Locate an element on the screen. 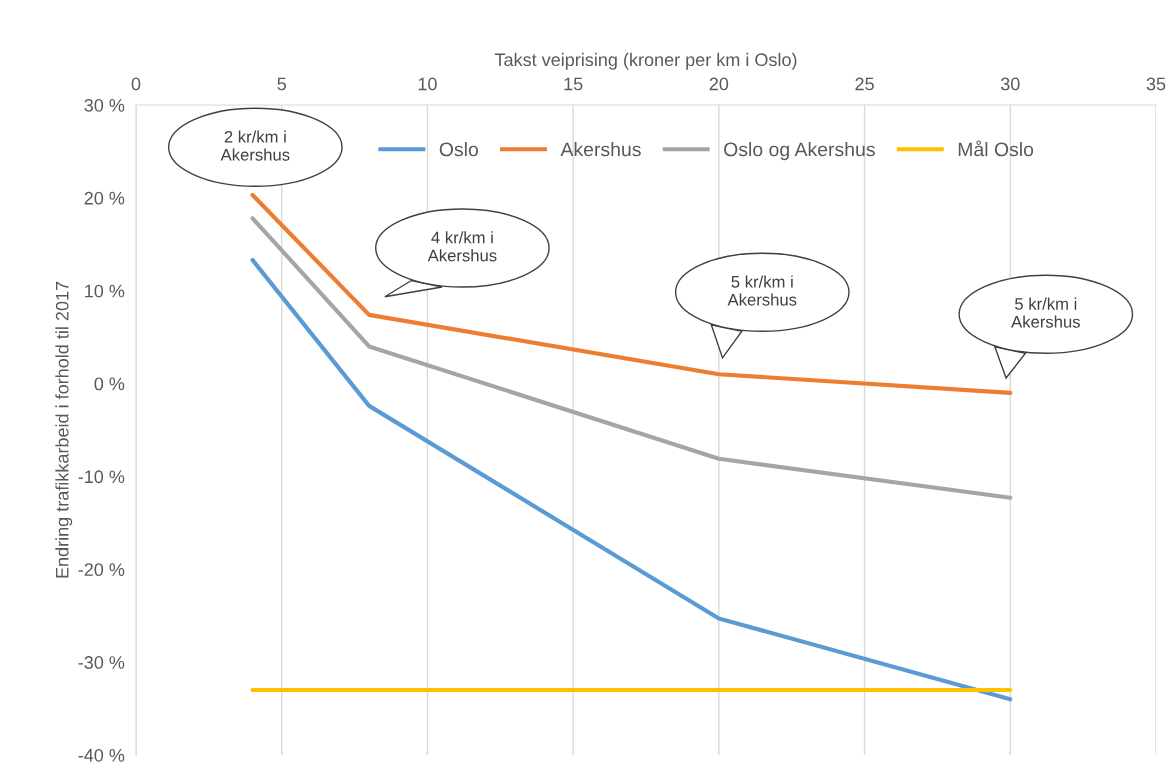  x-tick-label: 30 is located at coordinates (1010, 84).